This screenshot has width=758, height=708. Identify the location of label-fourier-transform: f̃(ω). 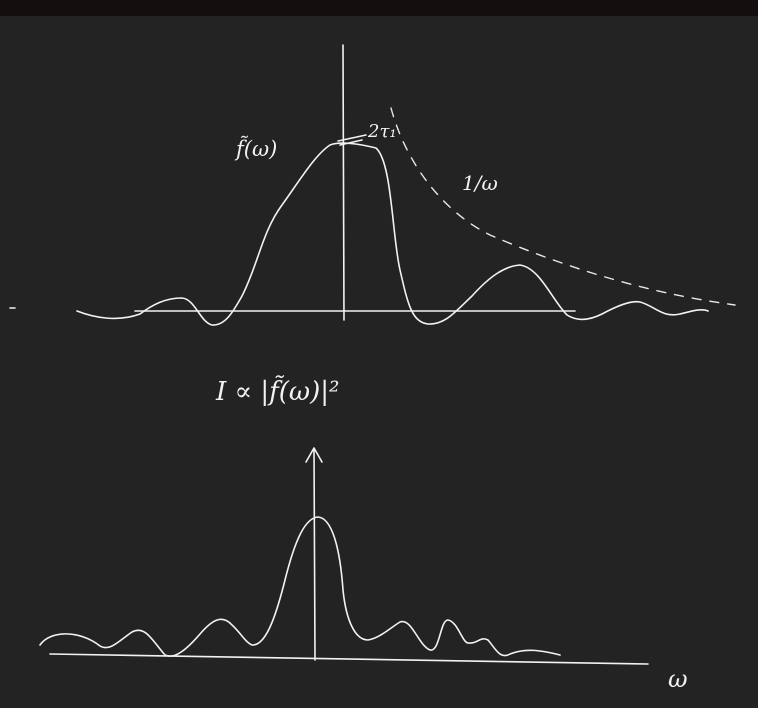
(255, 148).